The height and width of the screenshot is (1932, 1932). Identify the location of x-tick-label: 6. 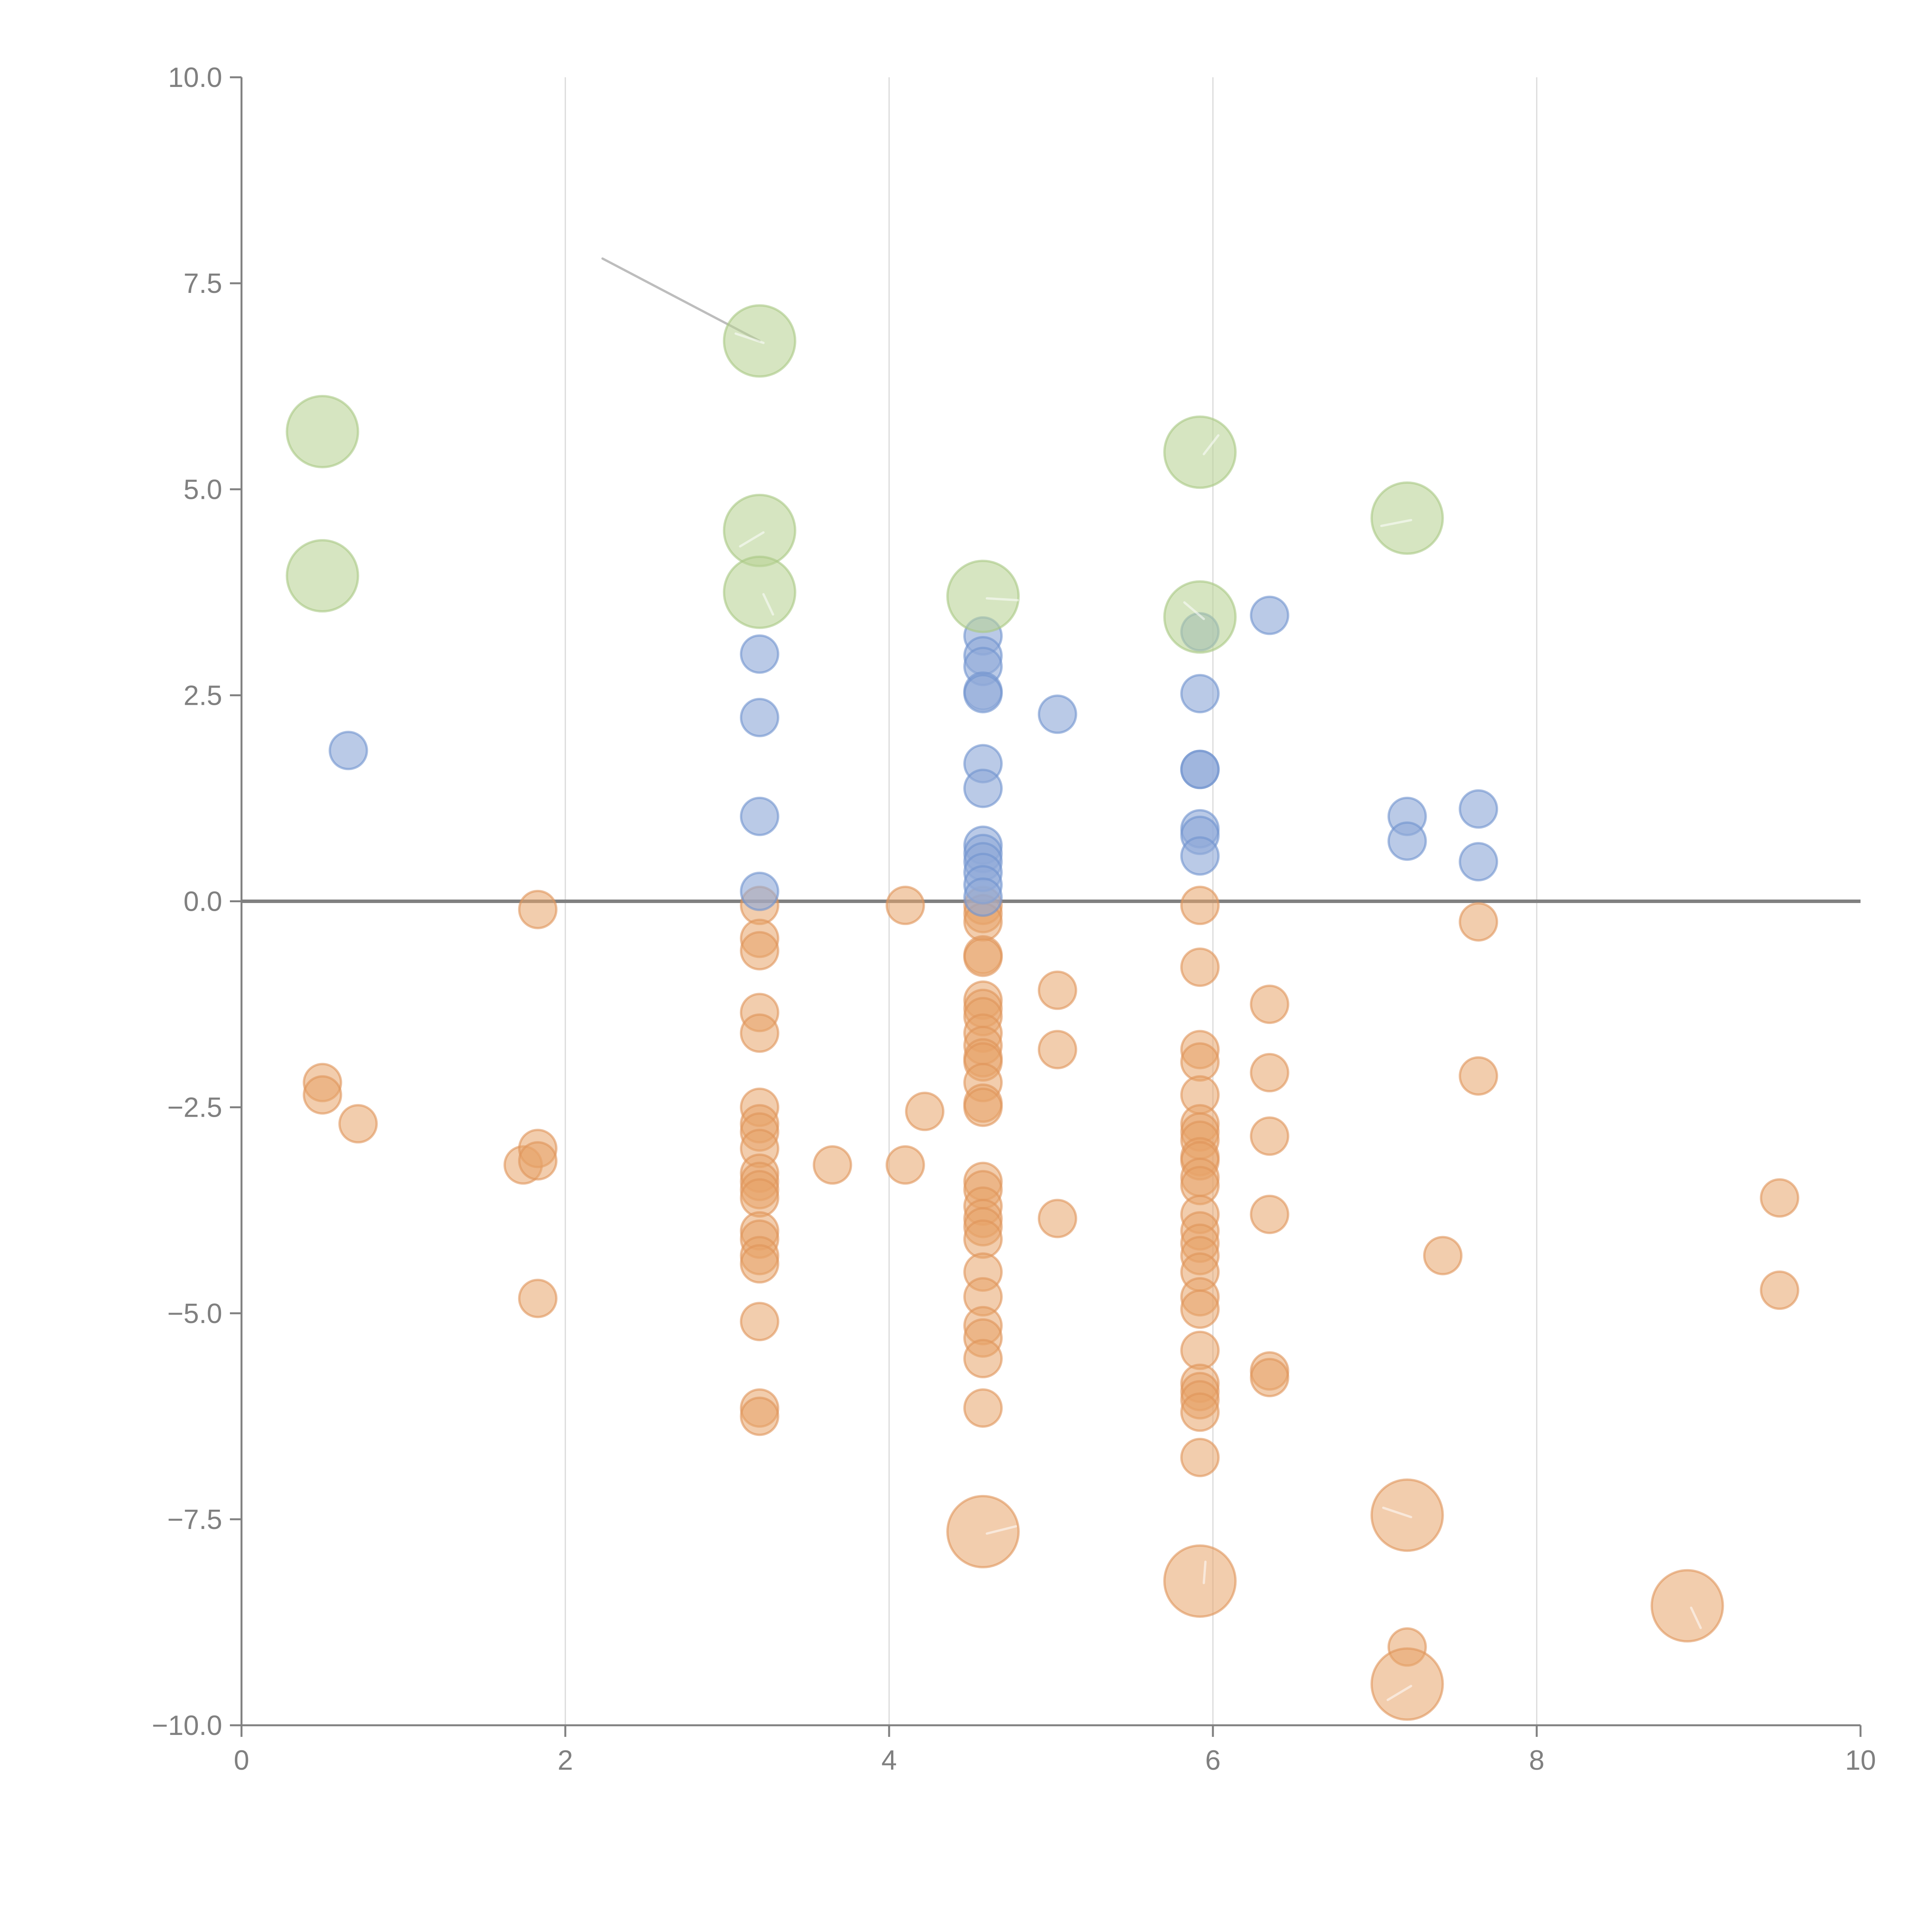
(1213, 1760).